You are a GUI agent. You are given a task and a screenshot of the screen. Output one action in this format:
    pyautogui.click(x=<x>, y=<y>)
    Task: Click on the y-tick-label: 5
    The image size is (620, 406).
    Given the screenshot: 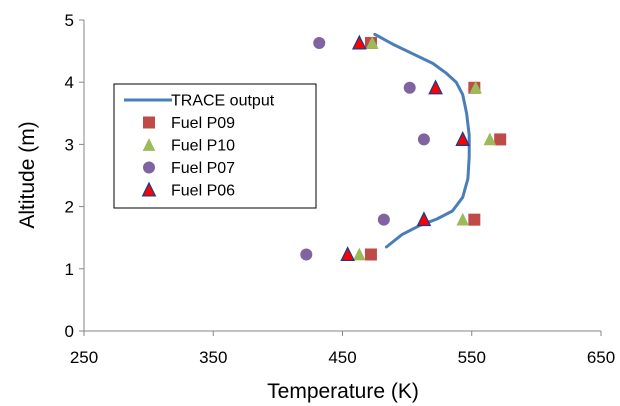 What is the action you would take?
    pyautogui.click(x=69, y=20)
    